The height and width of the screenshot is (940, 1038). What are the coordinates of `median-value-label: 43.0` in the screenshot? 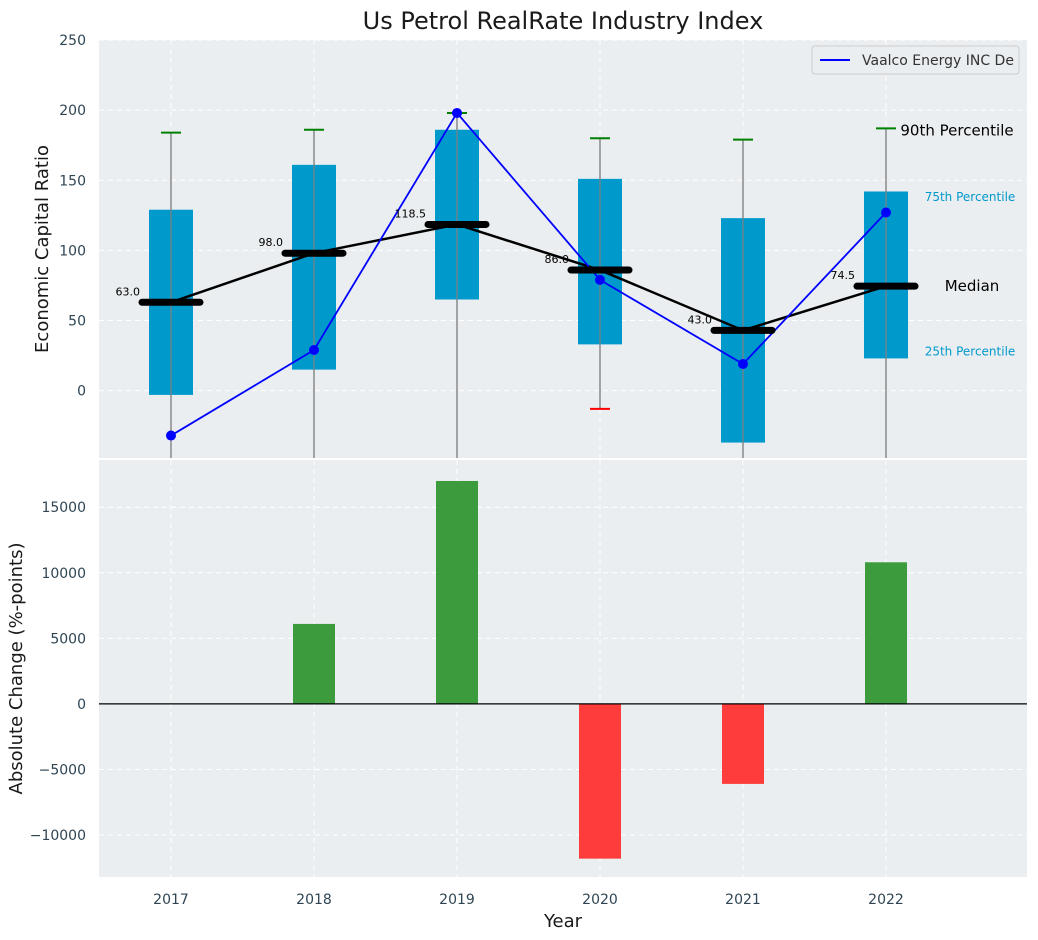 It's located at (700, 319).